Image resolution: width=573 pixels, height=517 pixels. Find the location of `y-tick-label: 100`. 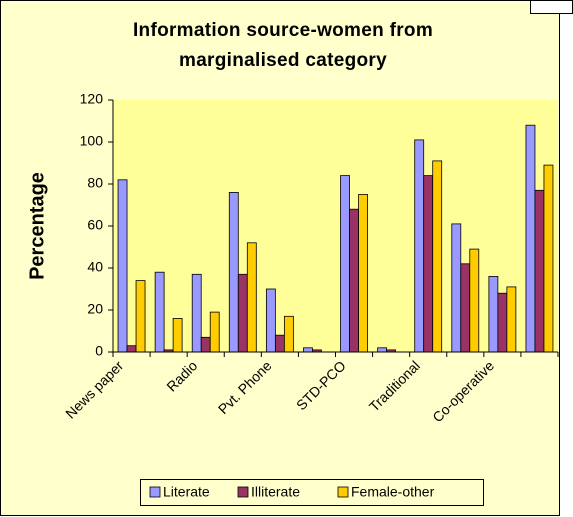

y-tick-label: 100 is located at coordinates (92, 141).